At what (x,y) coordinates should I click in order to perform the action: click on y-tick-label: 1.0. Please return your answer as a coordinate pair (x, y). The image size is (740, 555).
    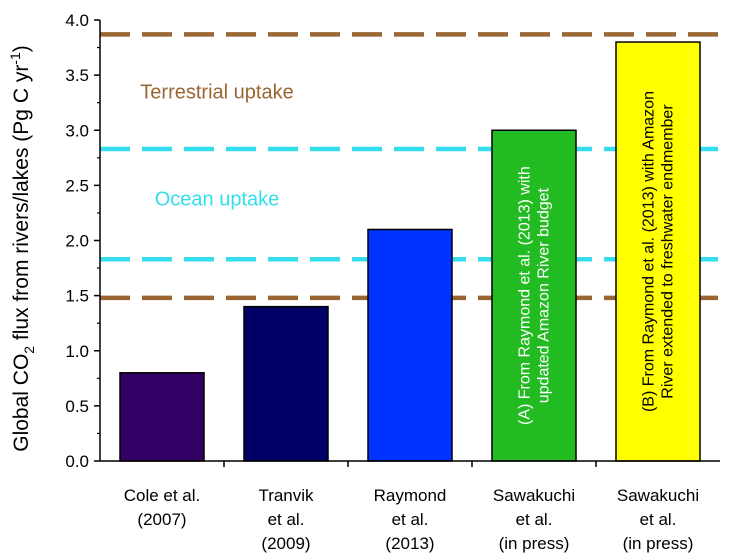
    Looking at the image, I should click on (77, 351).